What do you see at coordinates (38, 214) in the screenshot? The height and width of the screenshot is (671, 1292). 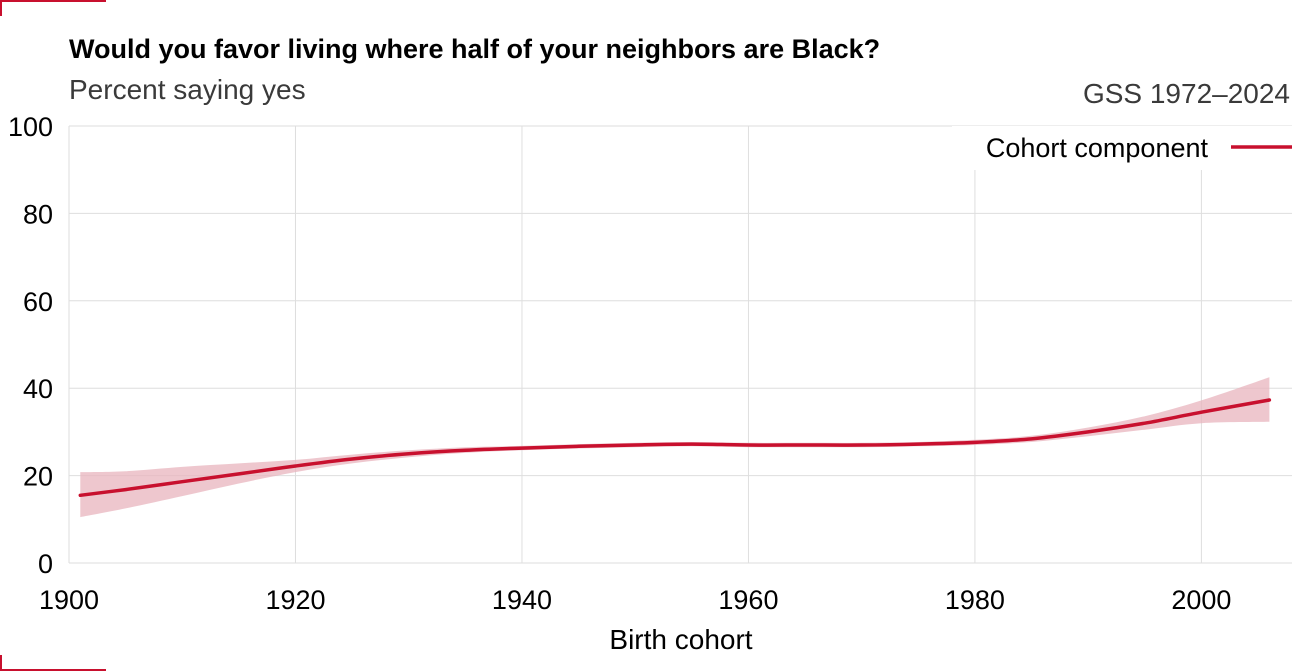 I see `y-tick-label-80: 80` at bounding box center [38, 214].